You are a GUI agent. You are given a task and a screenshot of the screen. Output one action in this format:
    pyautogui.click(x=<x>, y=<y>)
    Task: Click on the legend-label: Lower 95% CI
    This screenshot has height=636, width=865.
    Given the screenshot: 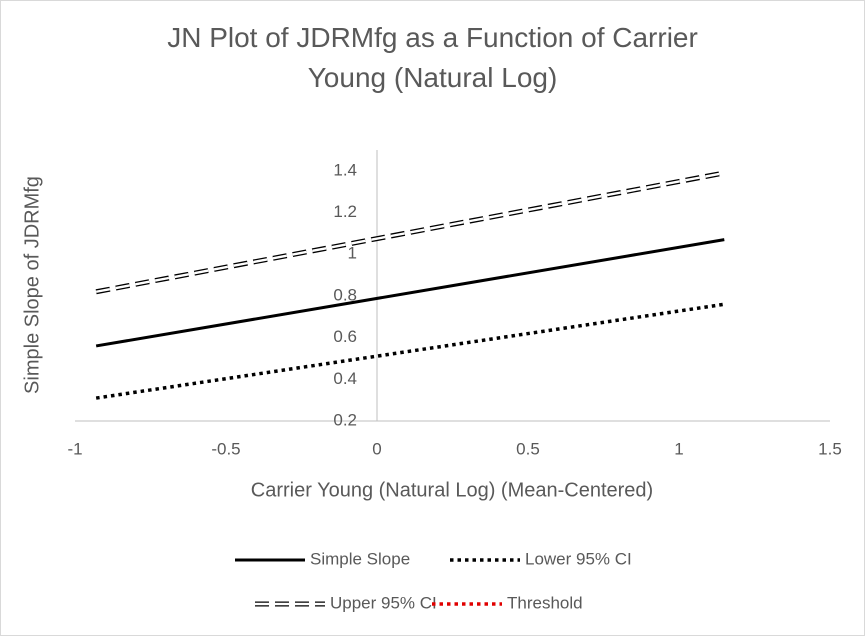 What is the action you would take?
    pyautogui.click(x=578, y=558)
    